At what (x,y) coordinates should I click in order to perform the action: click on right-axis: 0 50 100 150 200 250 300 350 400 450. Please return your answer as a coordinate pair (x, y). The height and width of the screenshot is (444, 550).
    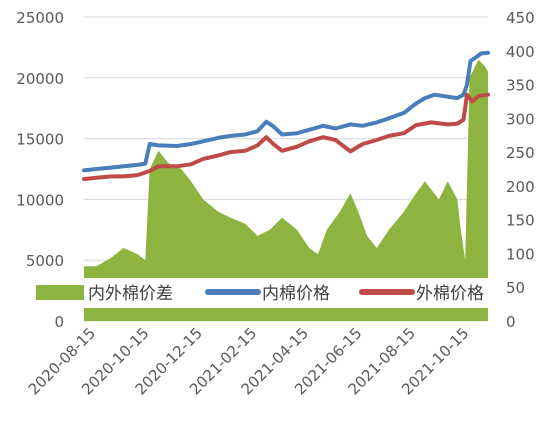
    Looking at the image, I should click on (520, 170).